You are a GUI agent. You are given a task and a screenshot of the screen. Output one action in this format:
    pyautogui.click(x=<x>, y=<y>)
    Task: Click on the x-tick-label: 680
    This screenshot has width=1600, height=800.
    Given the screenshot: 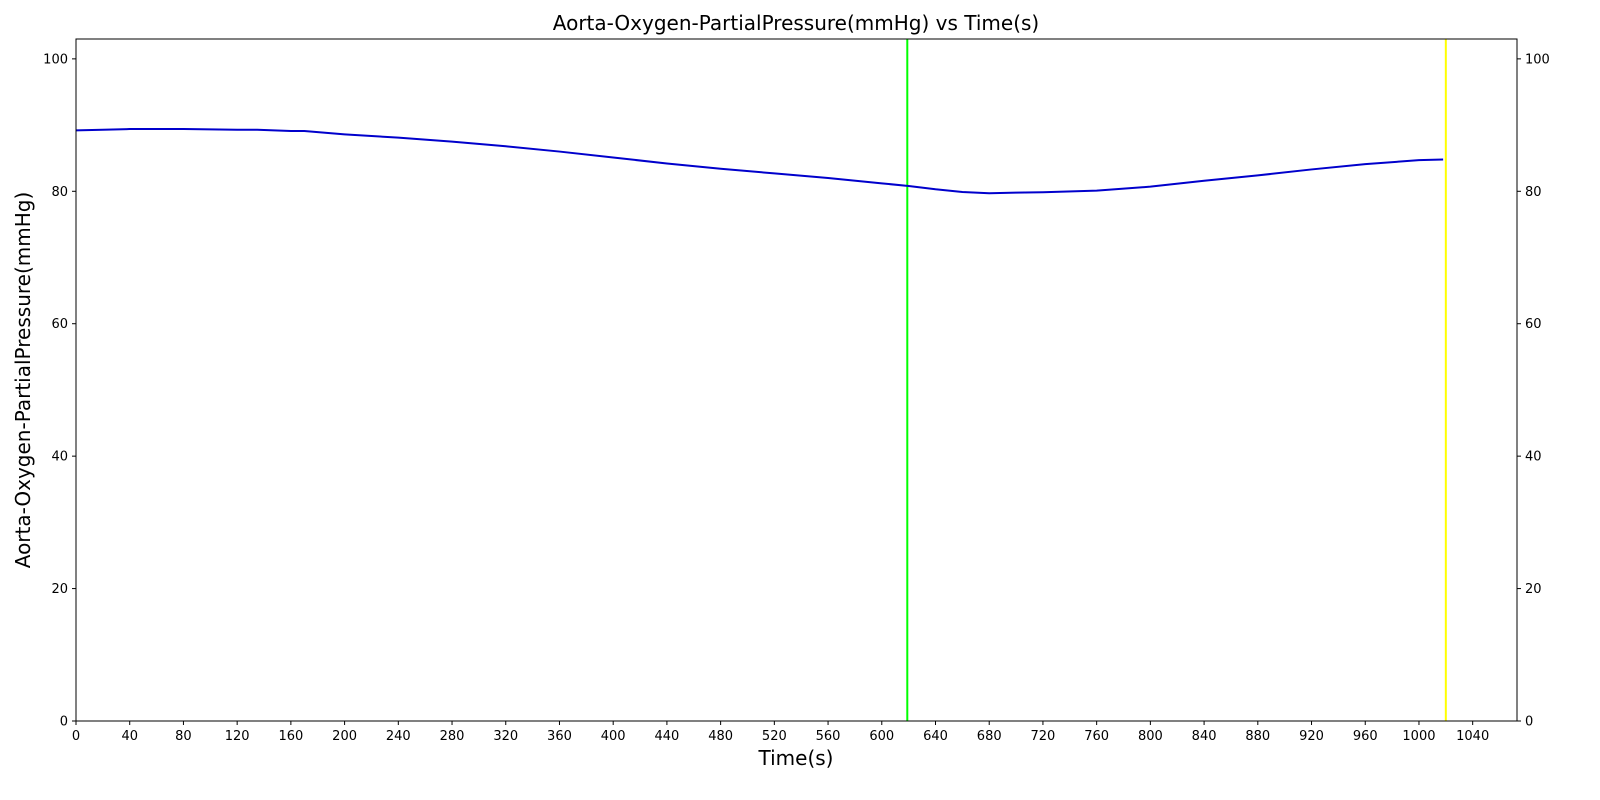 What is the action you would take?
    pyautogui.click(x=989, y=736)
    